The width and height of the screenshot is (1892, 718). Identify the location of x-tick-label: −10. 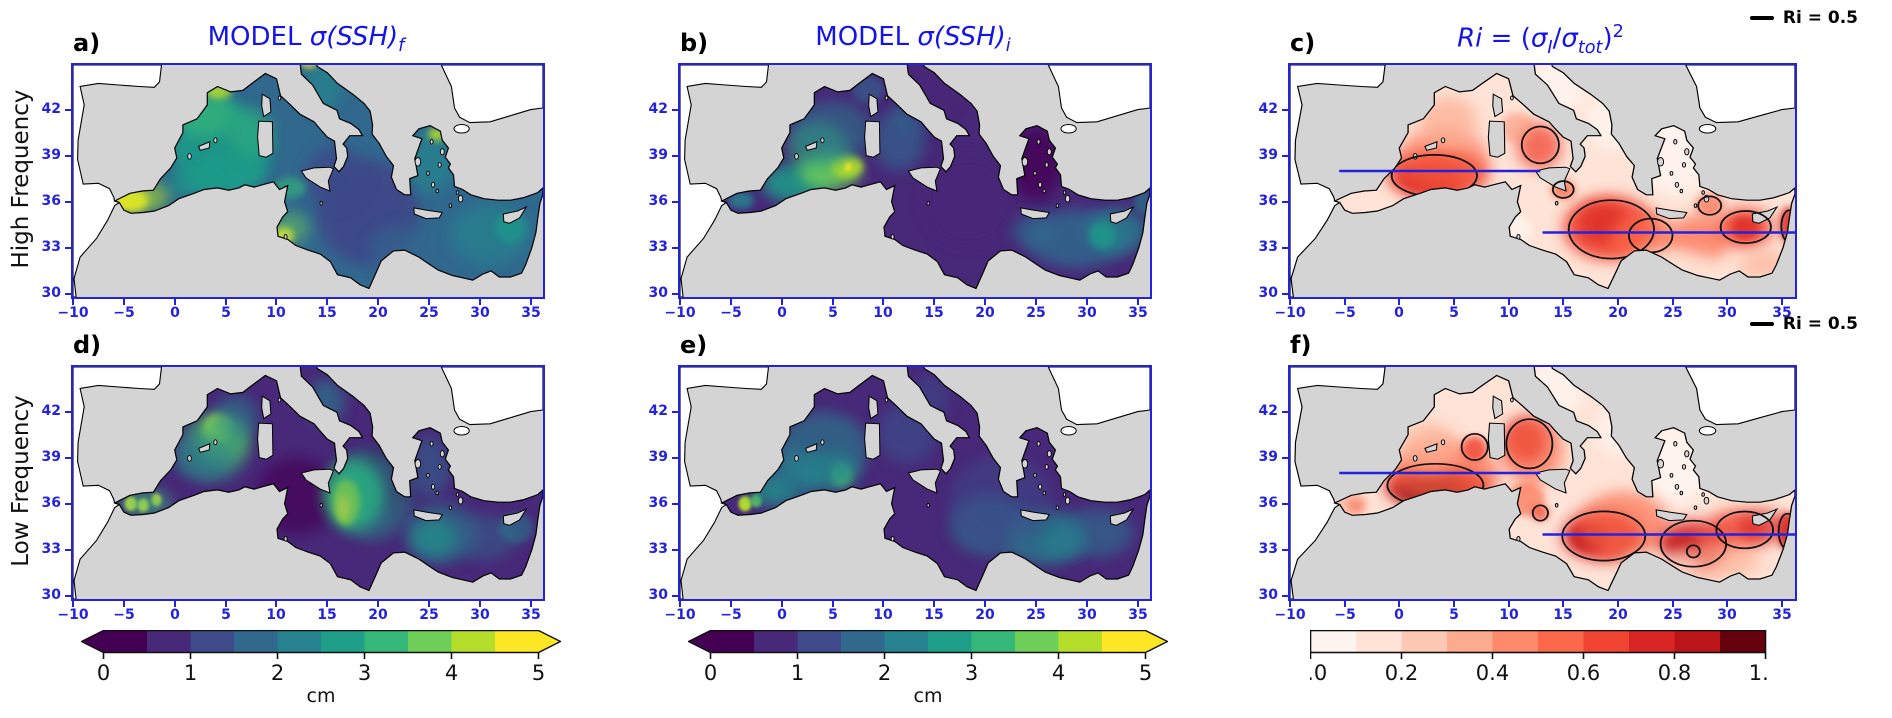
(1290, 313).